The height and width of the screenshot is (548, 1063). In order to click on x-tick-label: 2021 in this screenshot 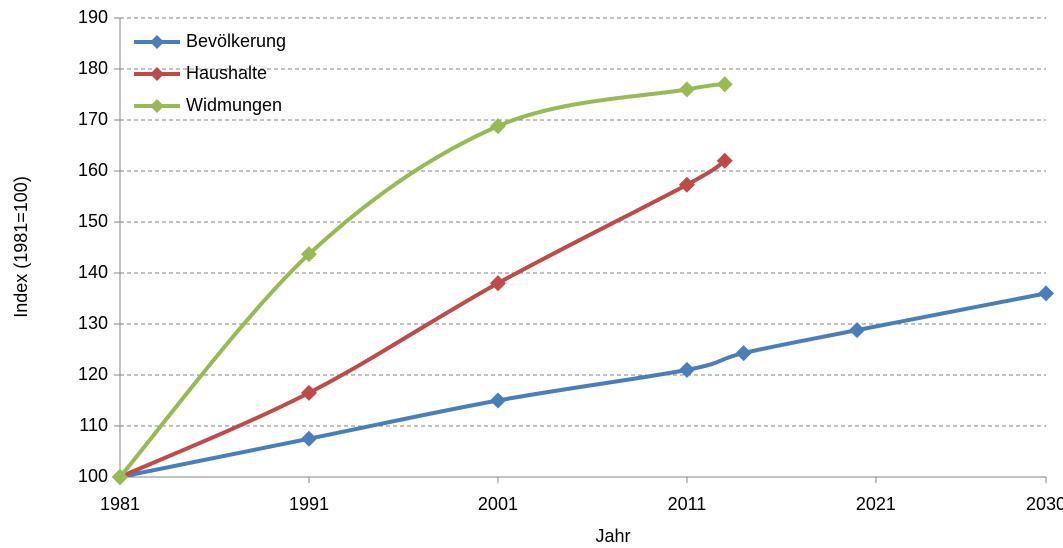, I will do `click(876, 504)`.